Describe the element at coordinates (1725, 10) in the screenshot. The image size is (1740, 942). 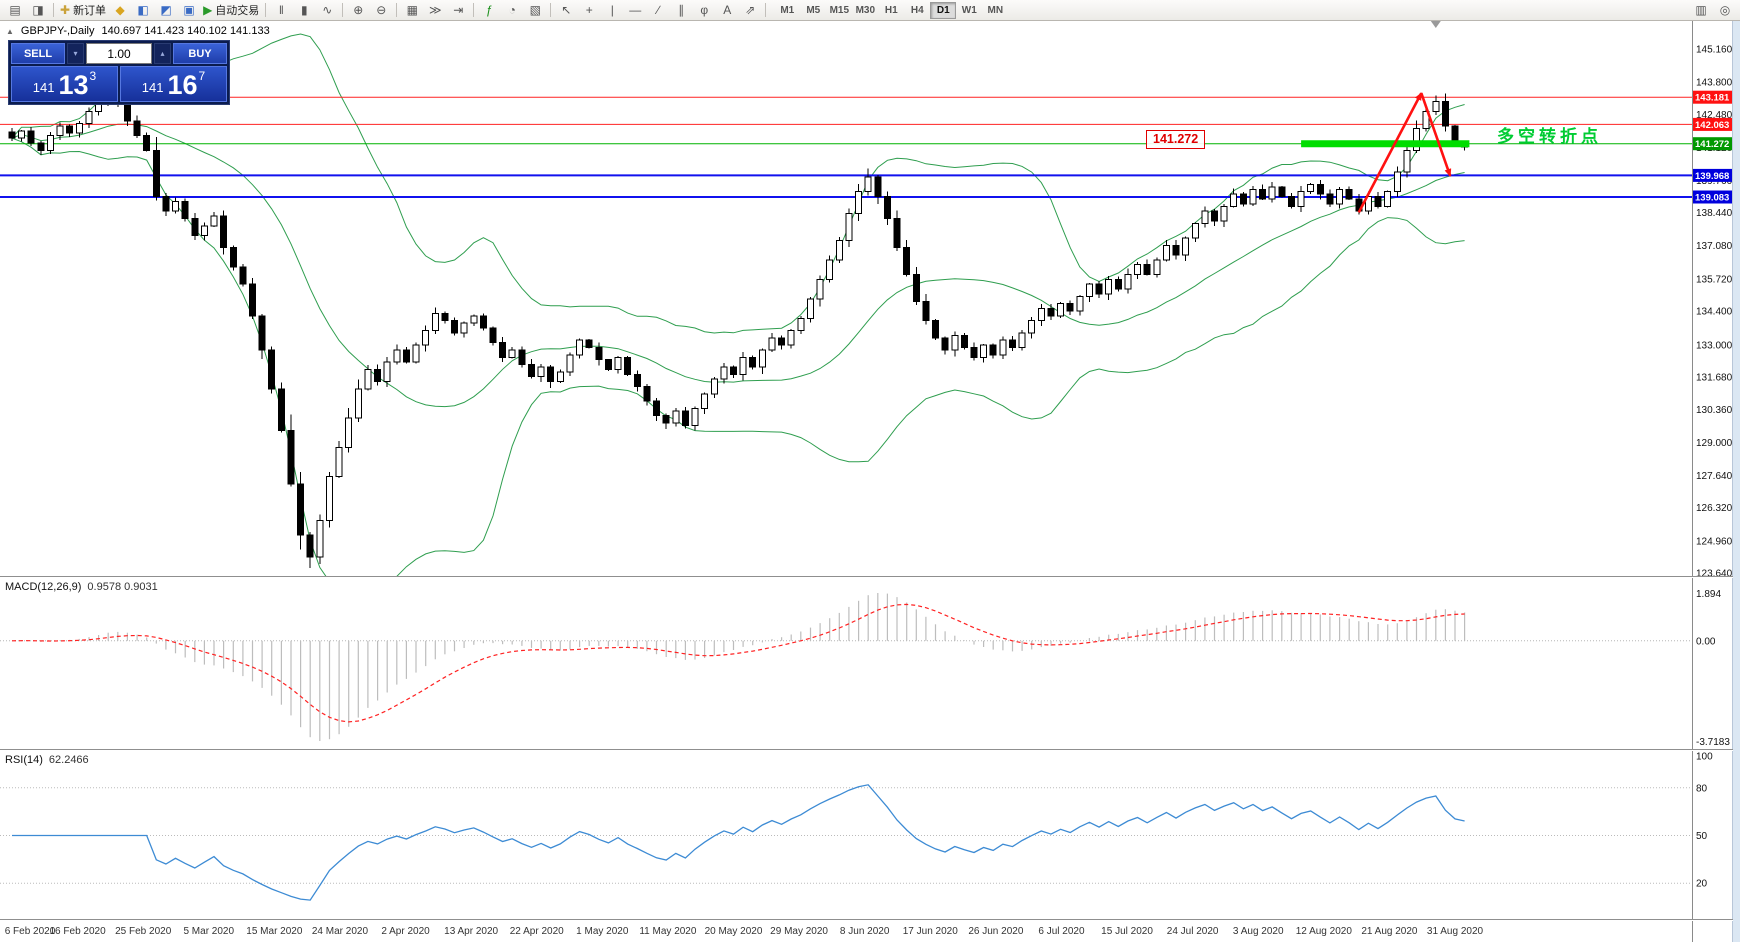
I see `search-icon: ◎` at that location.